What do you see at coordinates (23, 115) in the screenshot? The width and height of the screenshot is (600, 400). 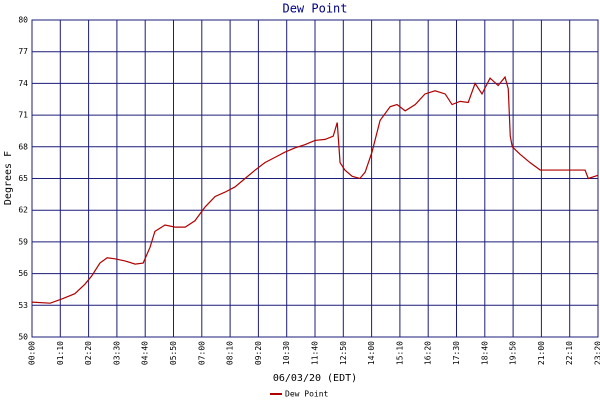 I see `y-tick-label: 71` at bounding box center [23, 115].